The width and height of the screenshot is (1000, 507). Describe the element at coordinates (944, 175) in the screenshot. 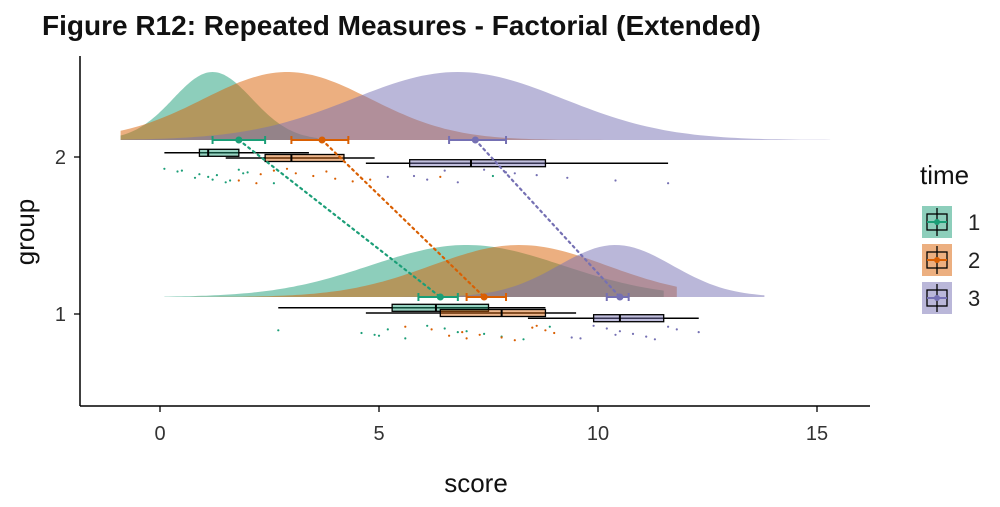

I see `legend-title: time` at that location.